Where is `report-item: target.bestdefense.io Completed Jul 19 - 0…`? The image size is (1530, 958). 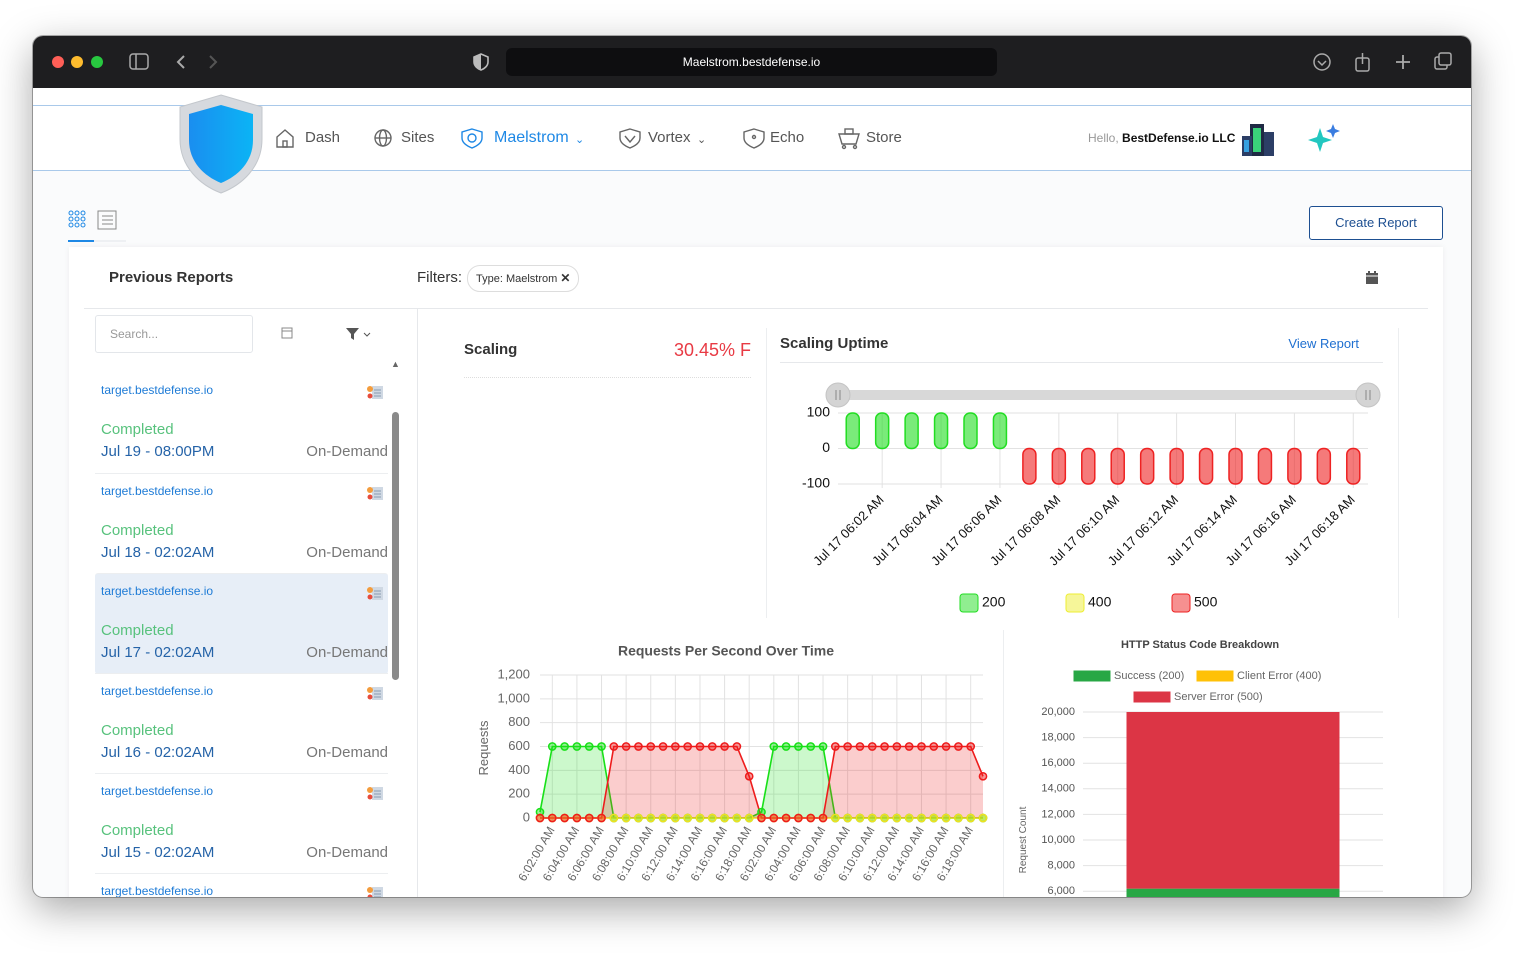 report-item: target.bestdefense.io Completed Jul 19 - 0… is located at coordinates (241, 423).